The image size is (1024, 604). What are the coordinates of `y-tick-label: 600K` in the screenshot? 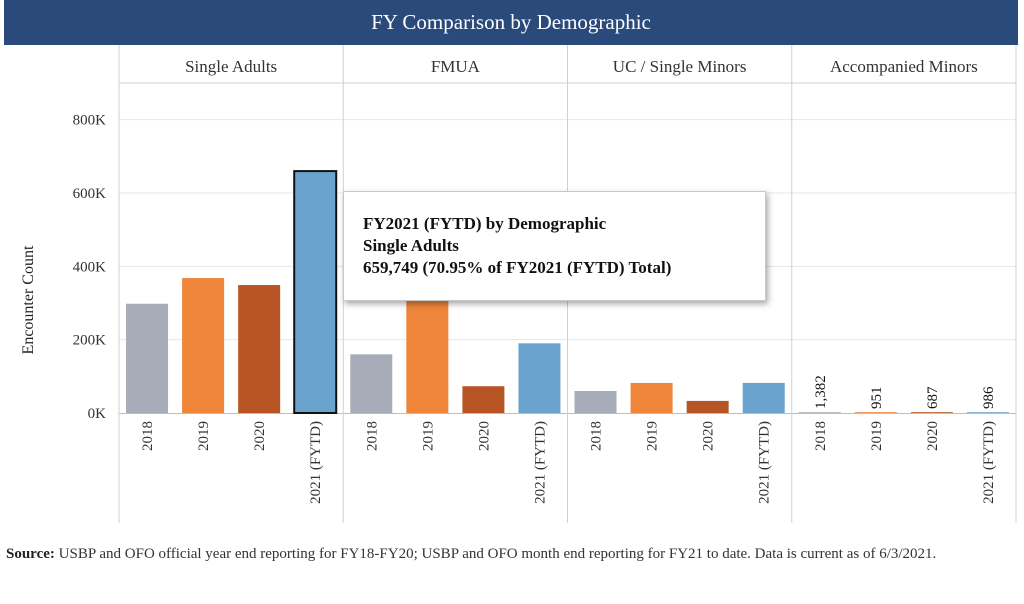 It's located at (90, 194).